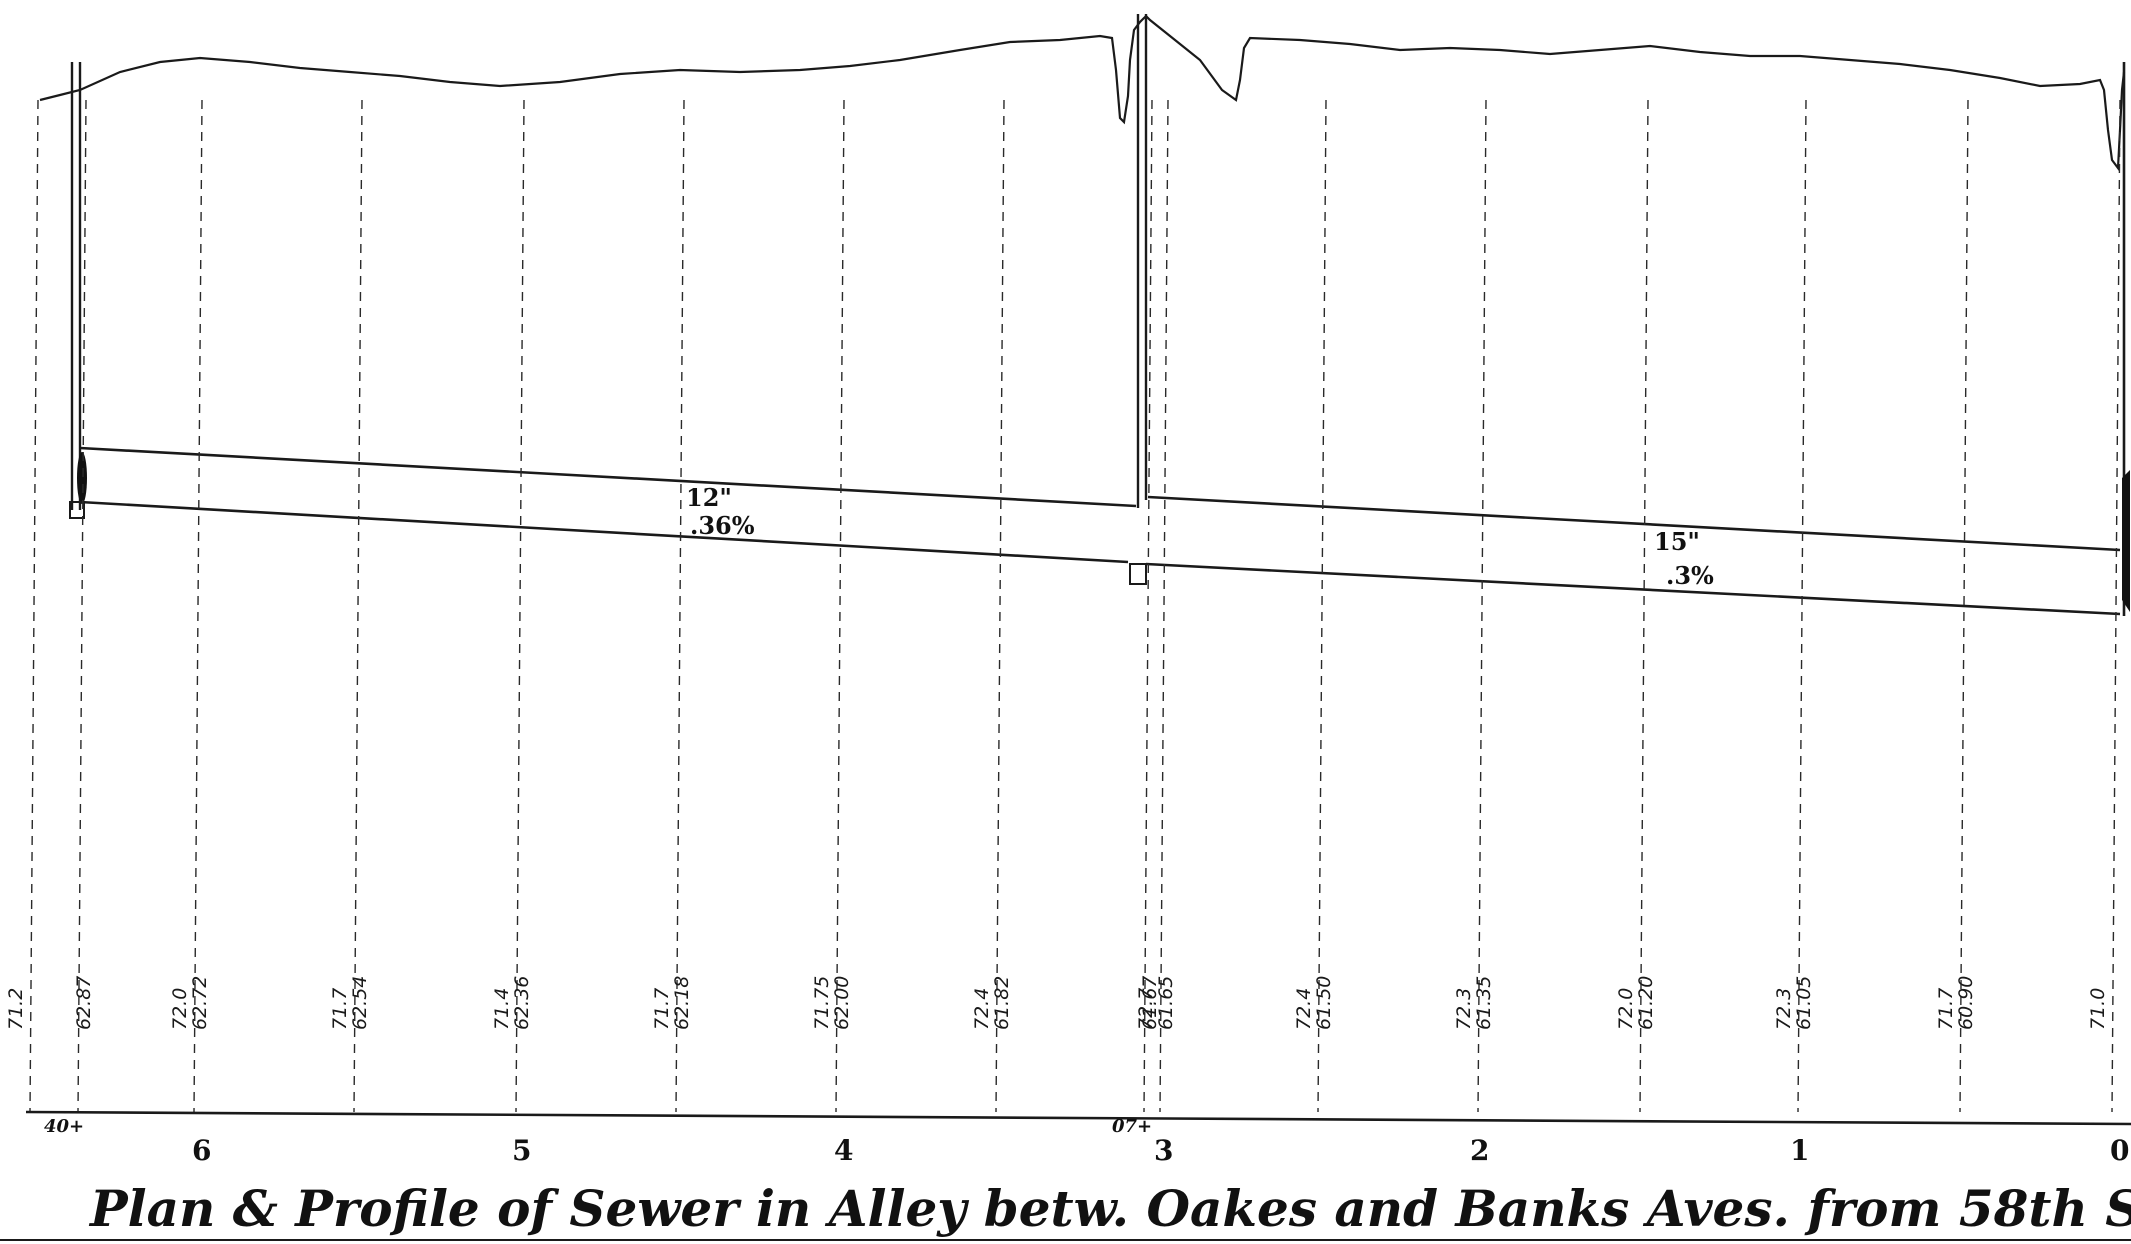 The width and height of the screenshot is (2131, 1244). What do you see at coordinates (200, 1003) in the screenshot?
I see `elevation-invert: 62.72` at bounding box center [200, 1003].